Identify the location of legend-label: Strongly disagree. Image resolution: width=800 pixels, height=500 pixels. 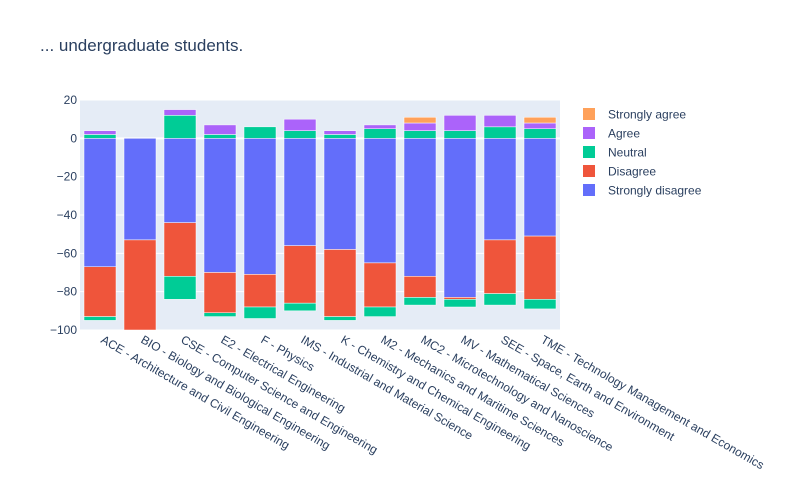
(655, 191).